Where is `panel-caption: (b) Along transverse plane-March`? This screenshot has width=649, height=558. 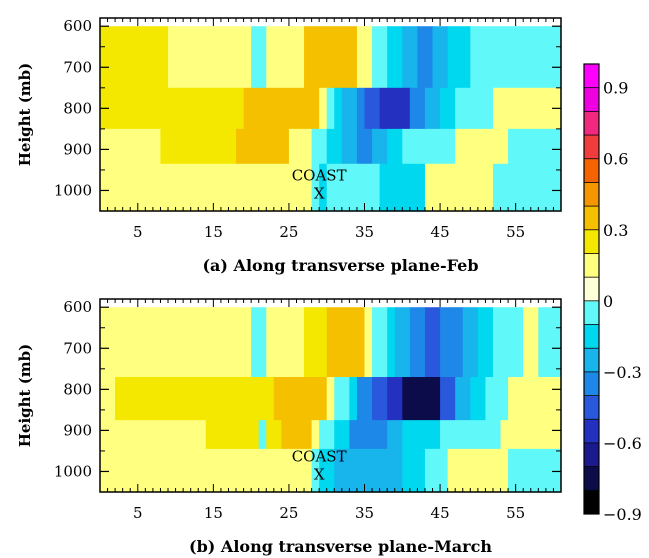 panel-caption: (b) Along transverse plane-March is located at coordinates (340, 546).